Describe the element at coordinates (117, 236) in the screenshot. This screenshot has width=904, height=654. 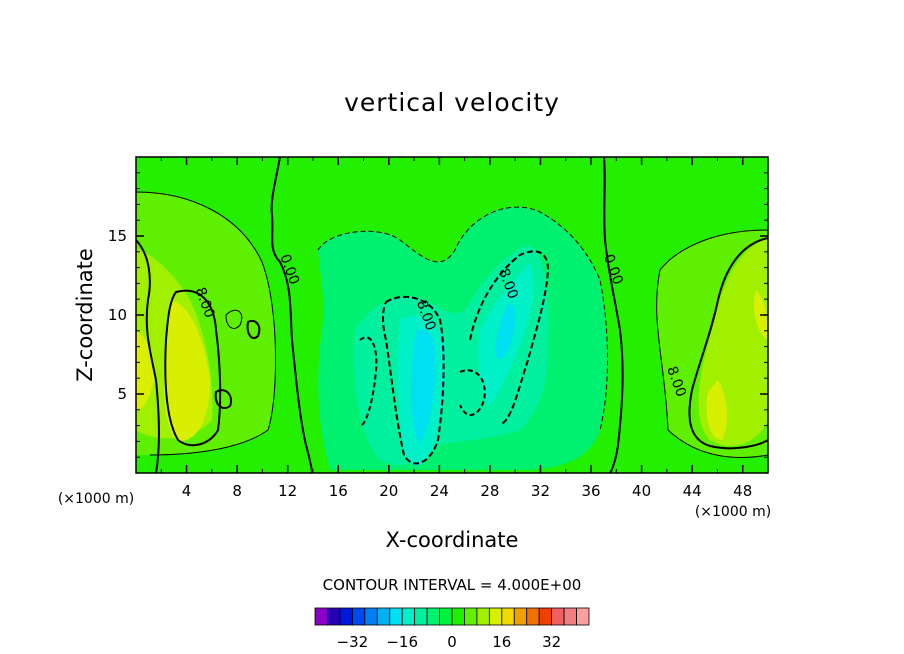
I see `y-tick-label: 15` at that location.